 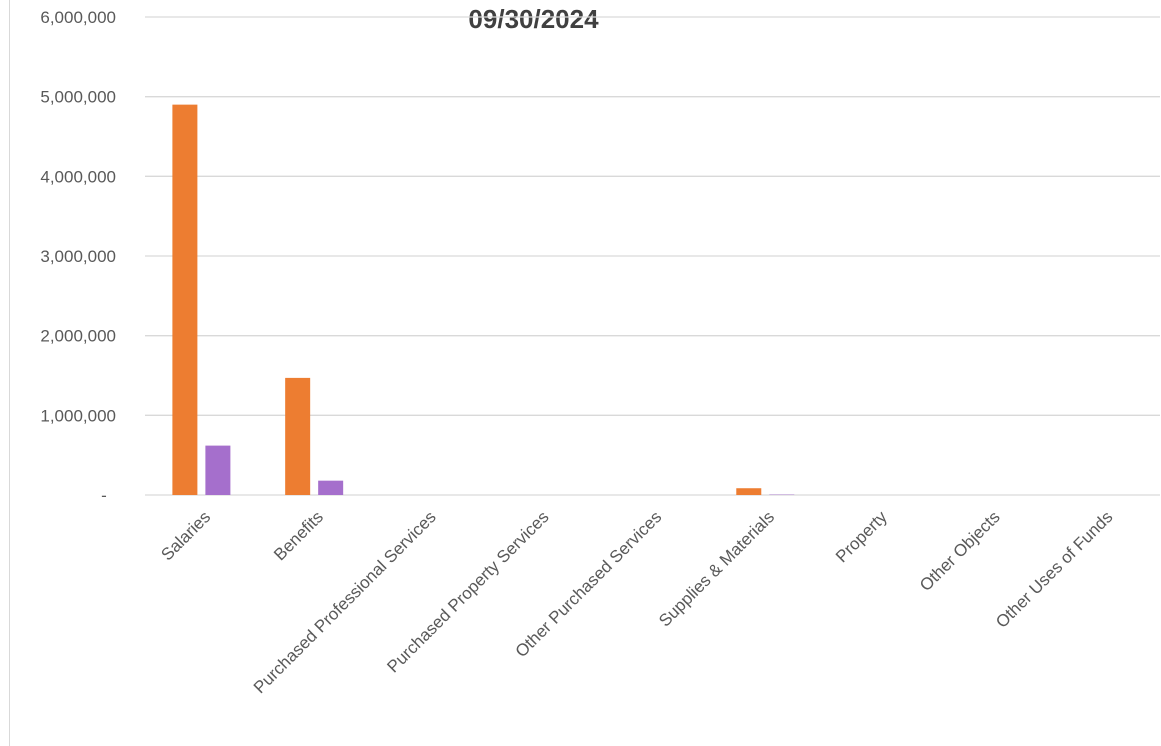 I want to click on y-tick-label: 5,000,000, so click(x=78, y=97).